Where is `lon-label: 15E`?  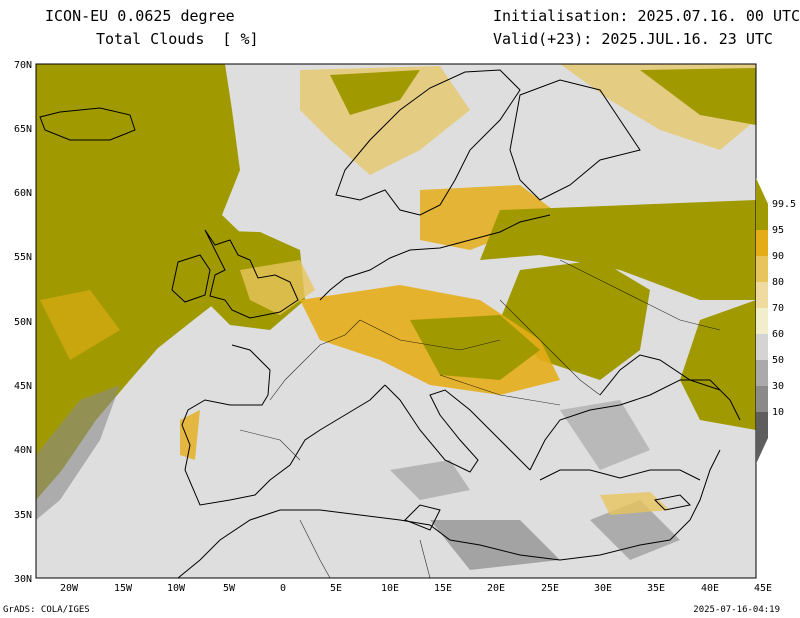
lon-label: 15E is located at coordinates (443, 588).